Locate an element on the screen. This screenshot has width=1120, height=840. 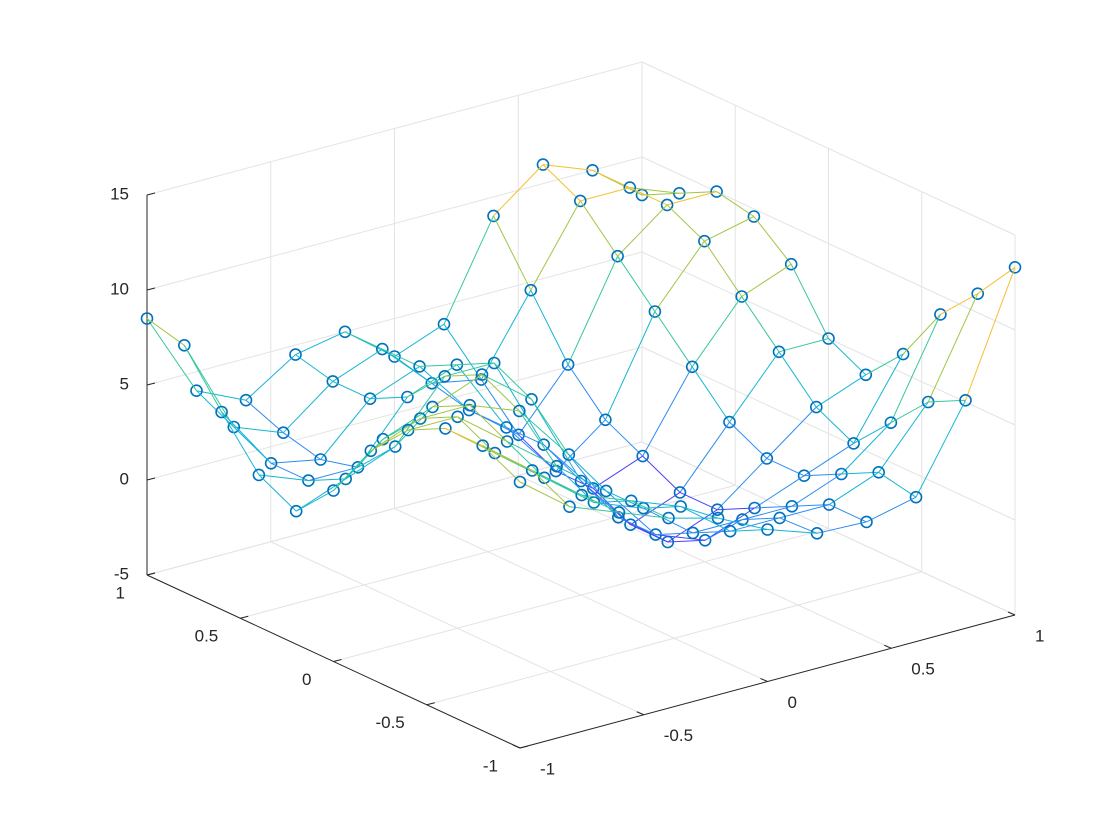
z-tick is located at coordinates (151, 194).